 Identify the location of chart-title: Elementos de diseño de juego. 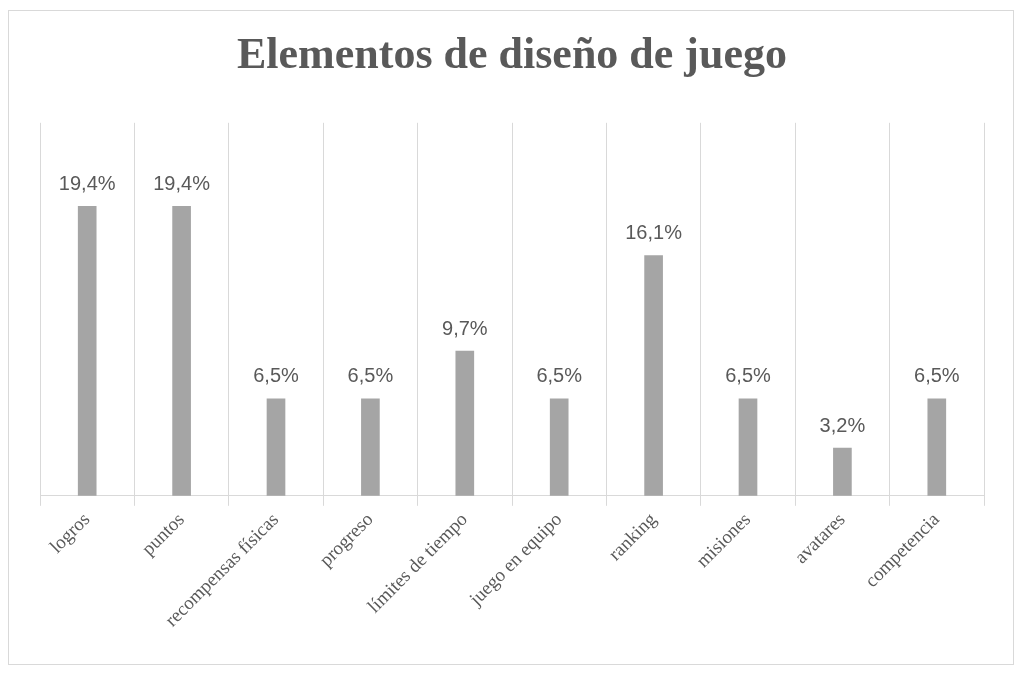
(512, 53).